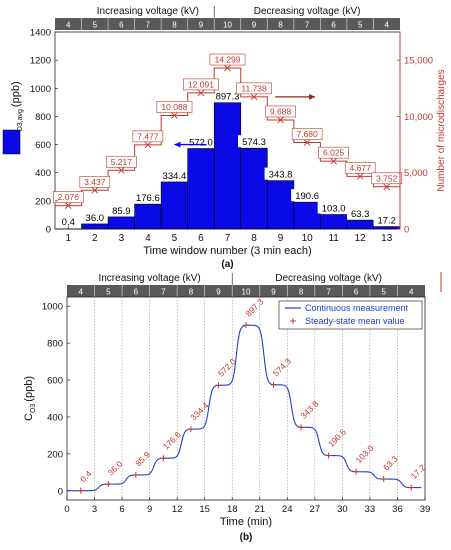 This screenshot has height=550, width=451. What do you see at coordinates (108, 292) in the screenshot?
I see `voltage-kv-b-2: 5` at bounding box center [108, 292].